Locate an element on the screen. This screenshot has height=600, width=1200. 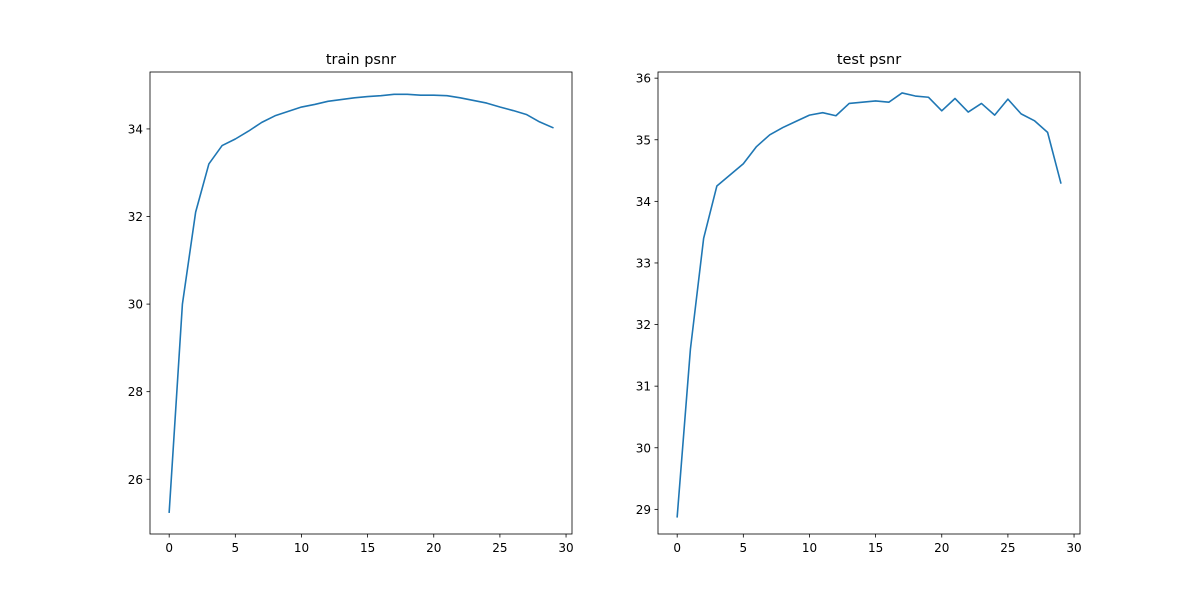
y-tick-label: 28 is located at coordinates (135, 392).